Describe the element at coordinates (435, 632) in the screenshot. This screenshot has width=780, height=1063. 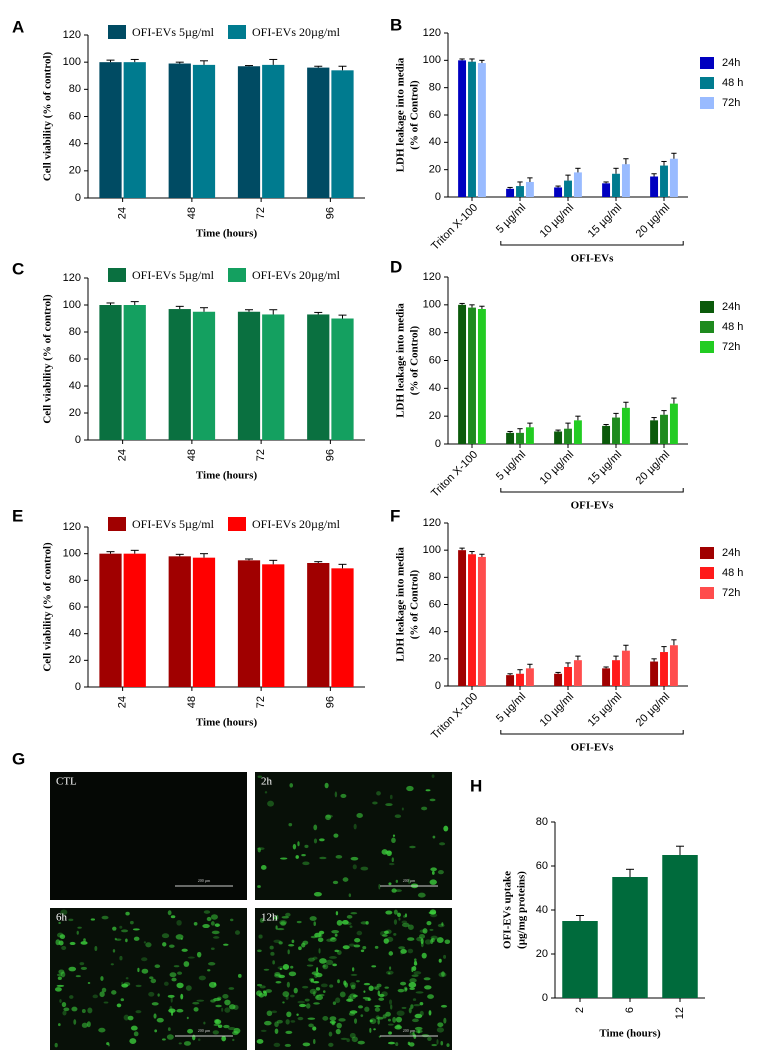
I see `y-tick-label: 40` at that location.